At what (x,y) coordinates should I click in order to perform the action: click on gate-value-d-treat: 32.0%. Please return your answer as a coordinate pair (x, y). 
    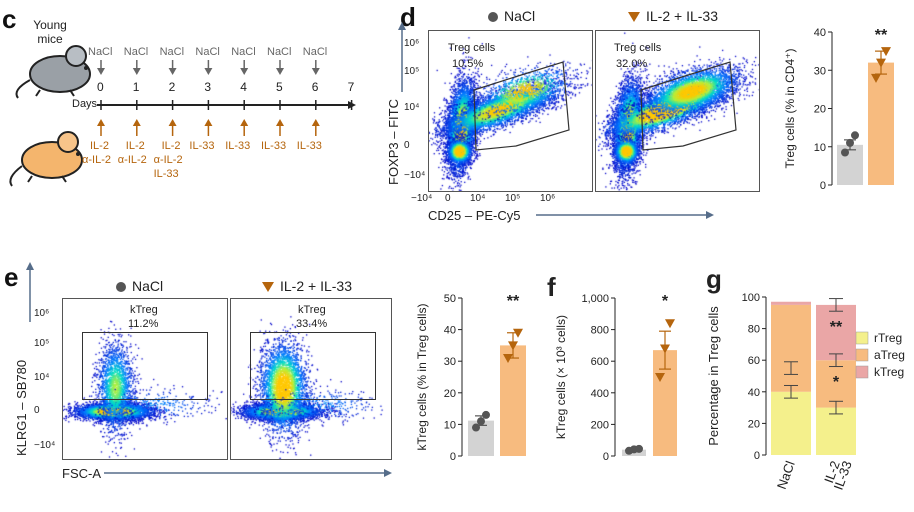
    Looking at the image, I should click on (632, 64).